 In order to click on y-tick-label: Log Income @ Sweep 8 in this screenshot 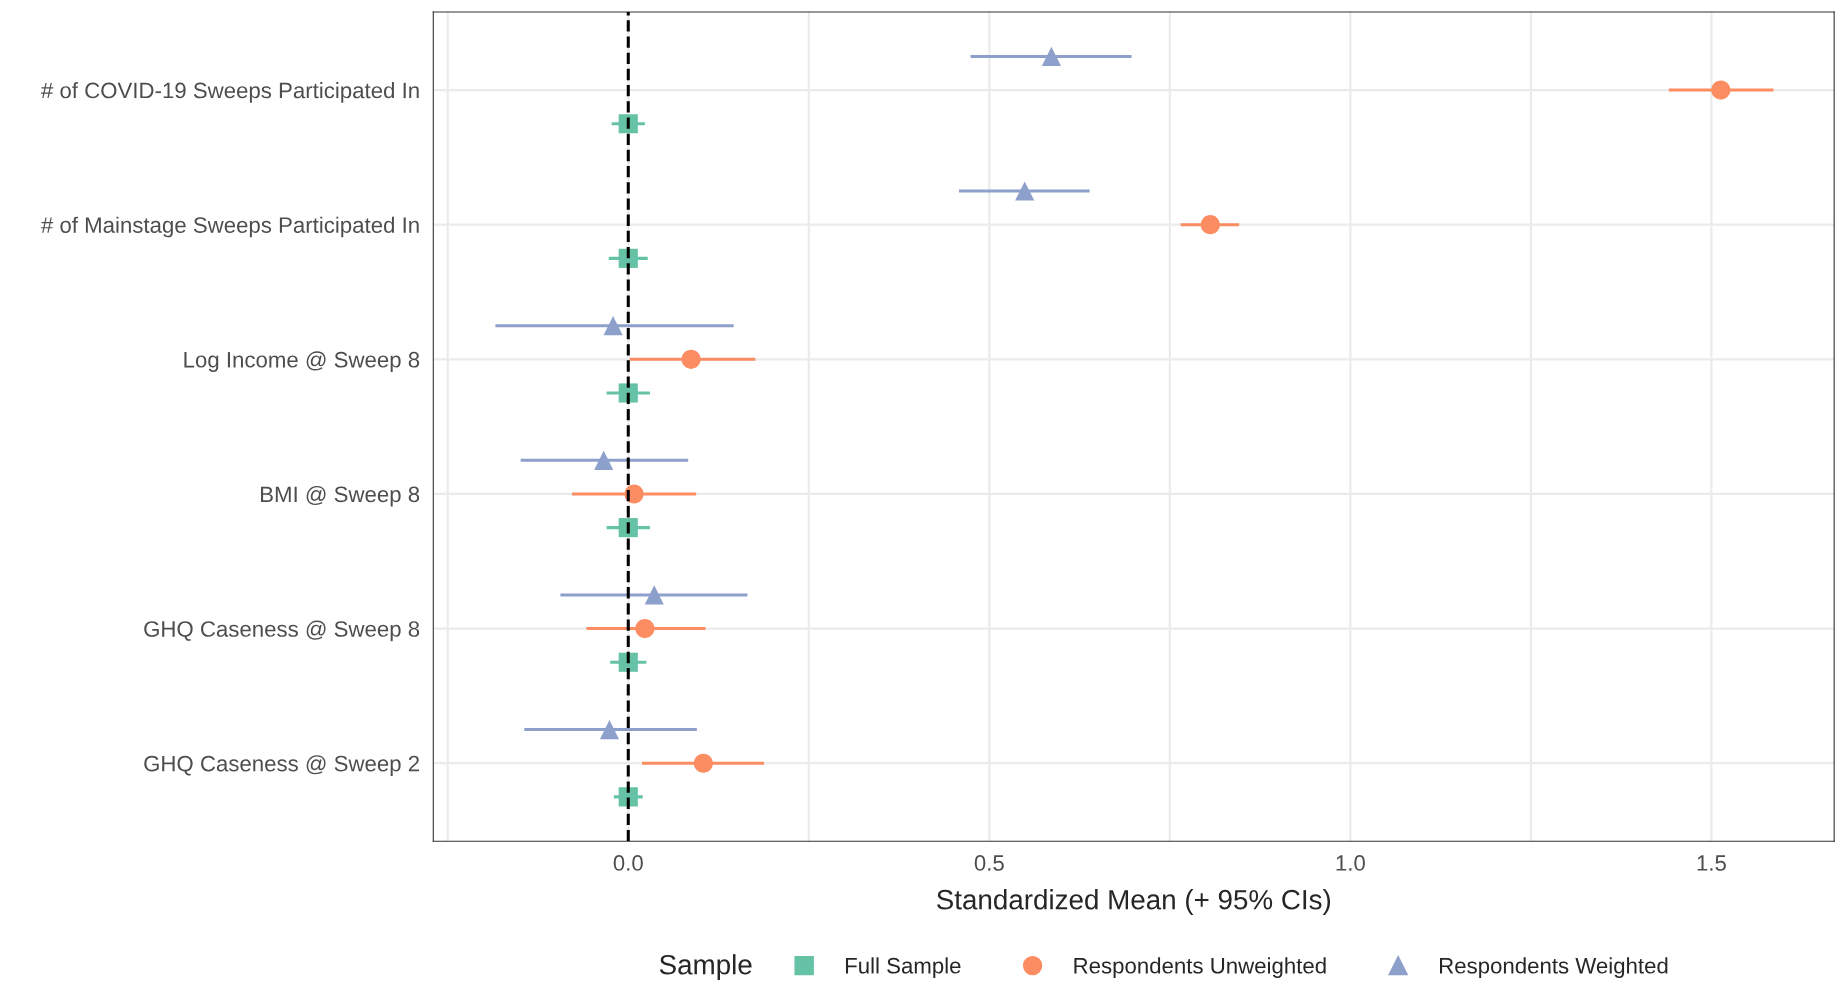, I will do `click(302, 361)`.